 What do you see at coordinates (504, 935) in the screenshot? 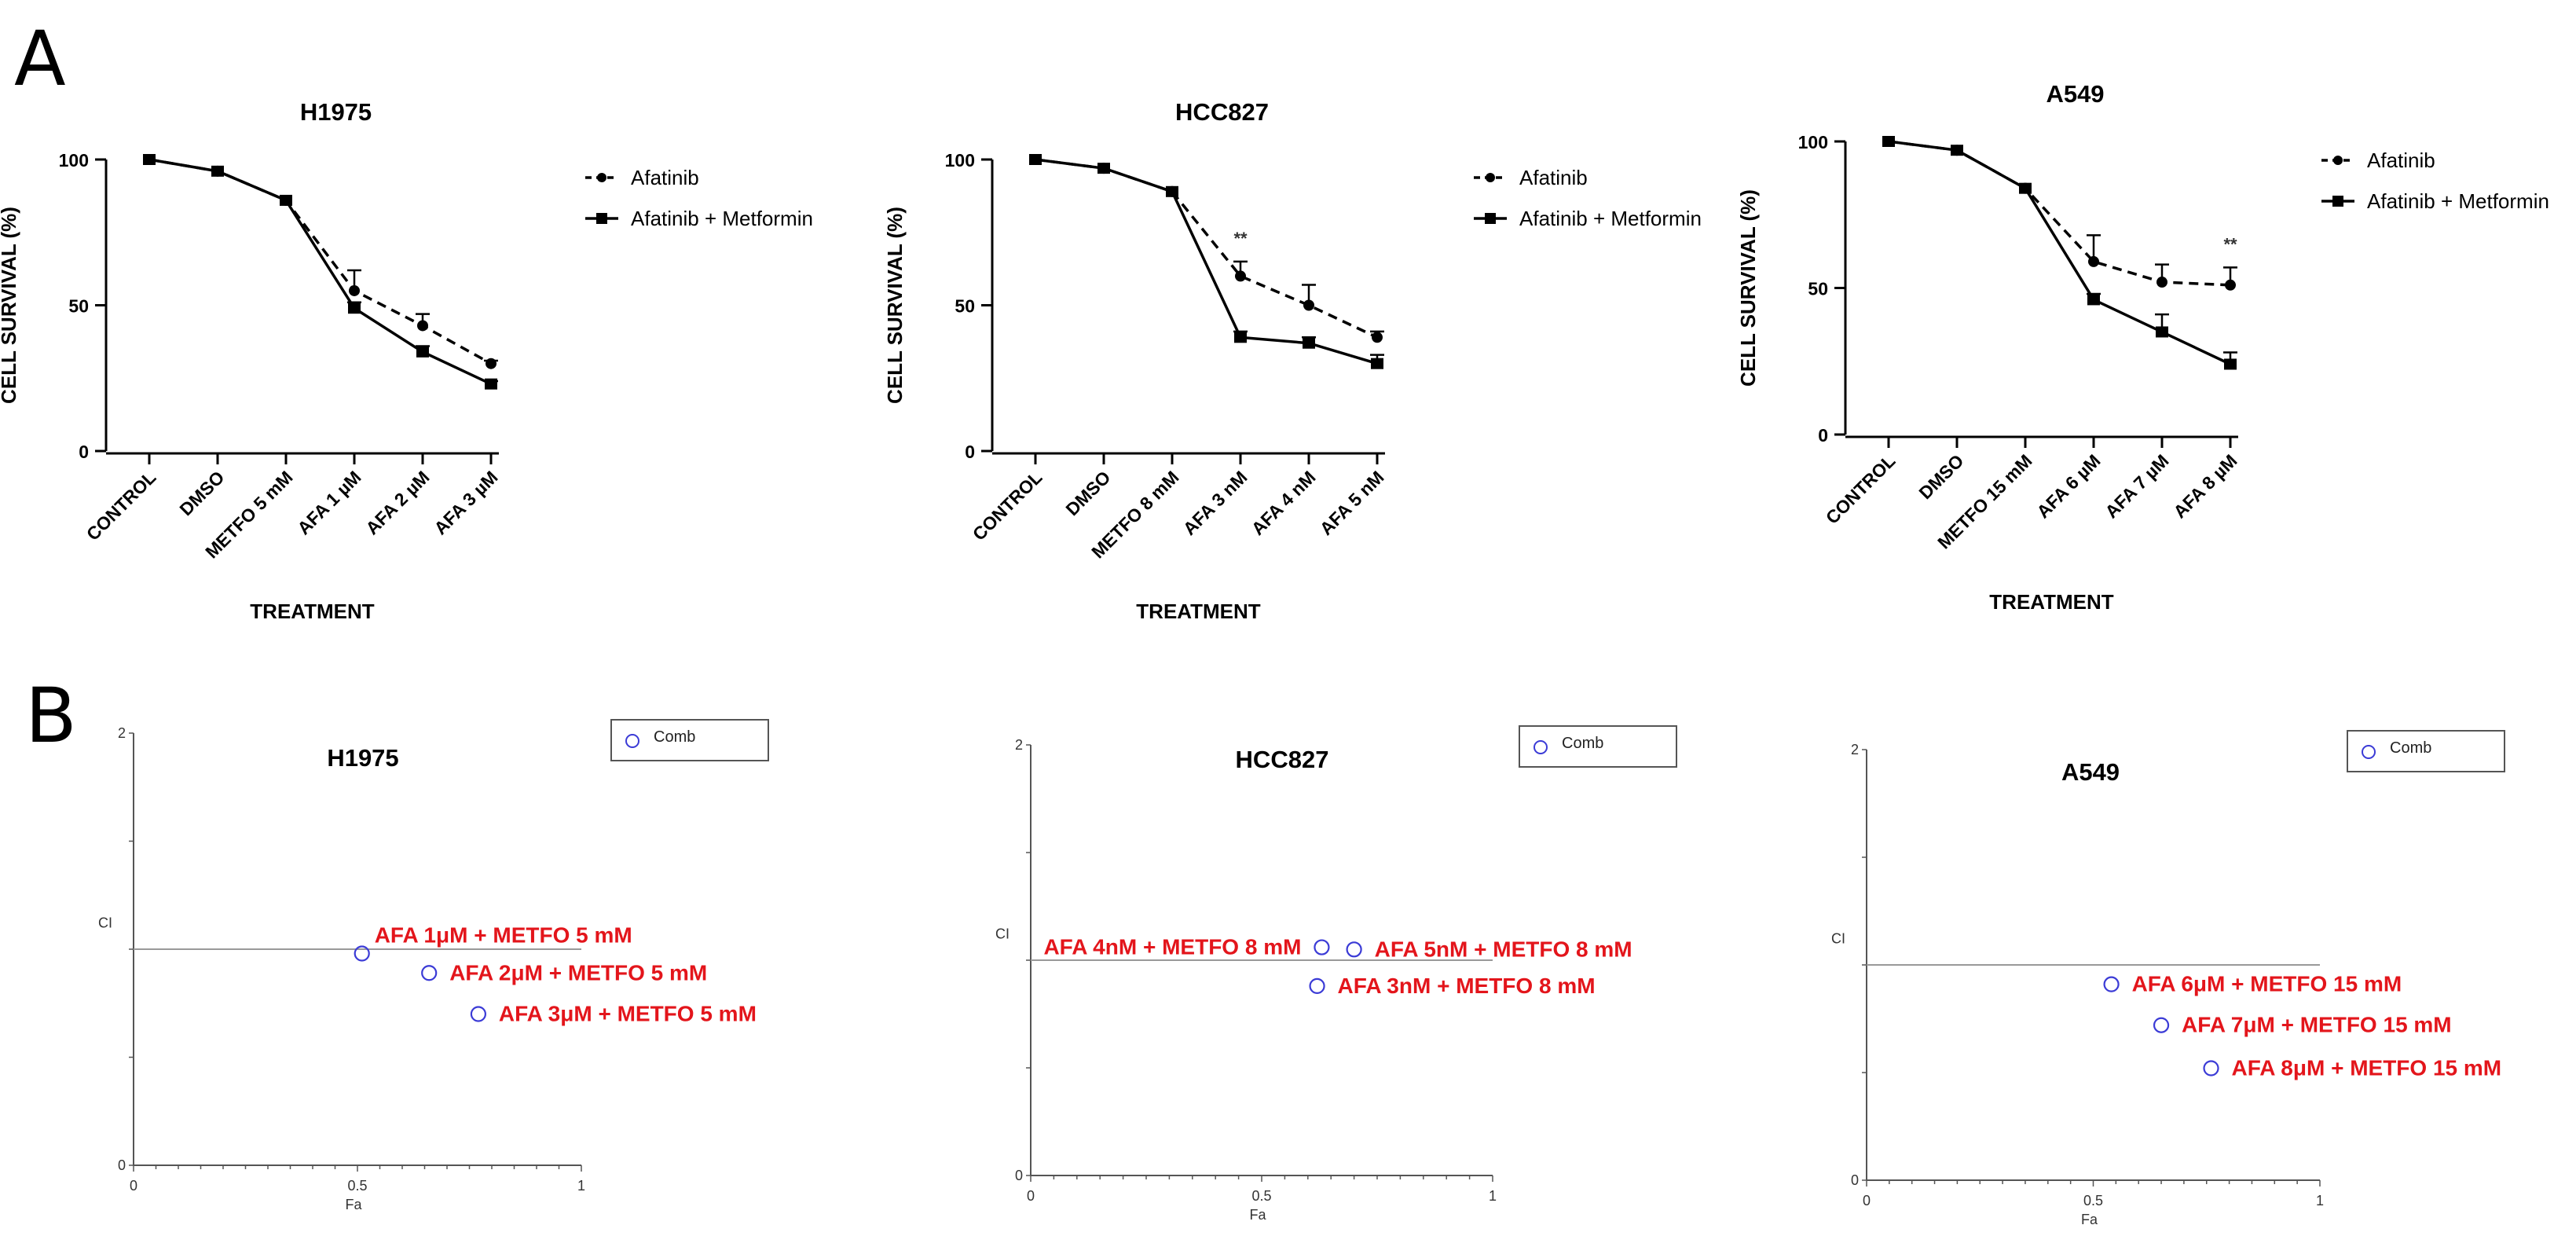
I see `ci-point-label: AFA 1μM + METFO 5 mM` at bounding box center [504, 935].